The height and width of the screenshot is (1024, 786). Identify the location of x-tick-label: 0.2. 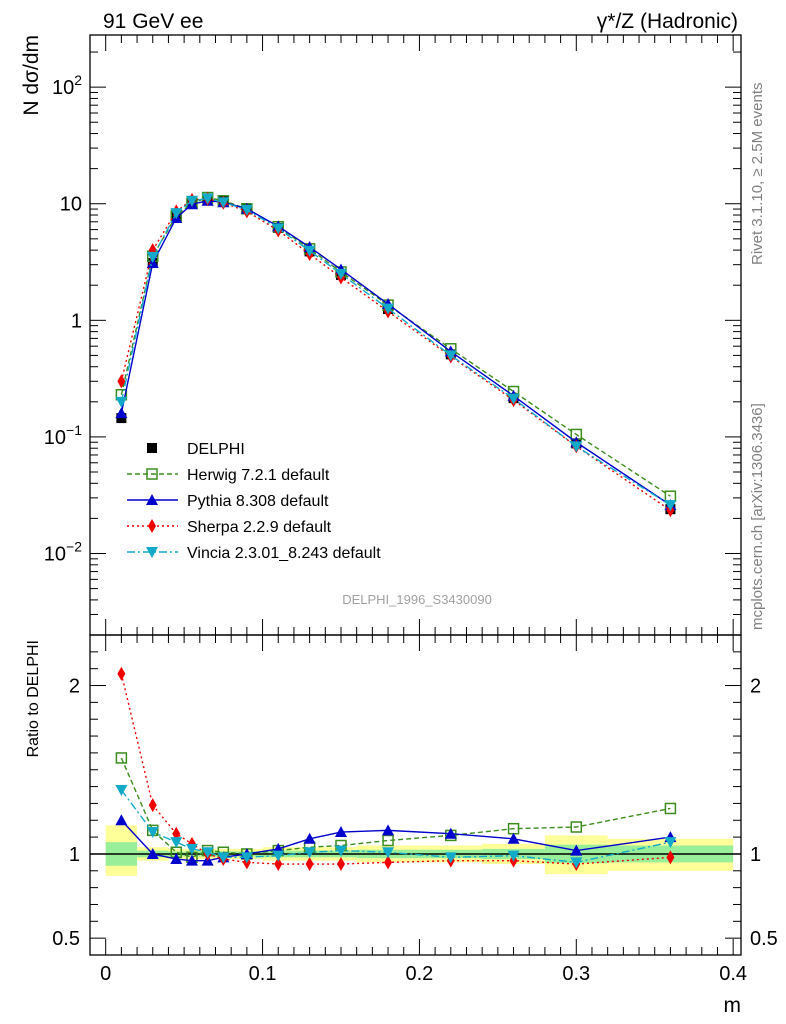
(420, 974).